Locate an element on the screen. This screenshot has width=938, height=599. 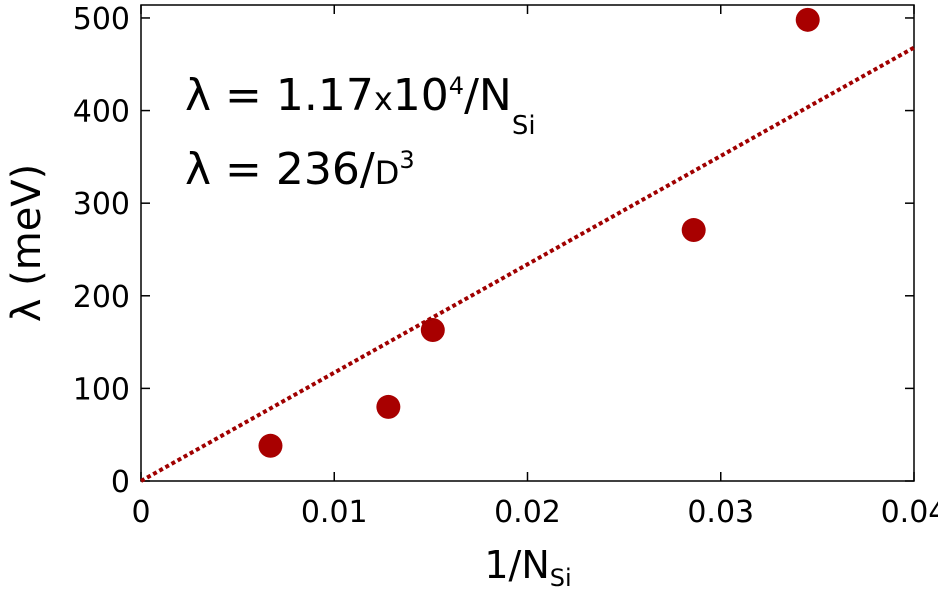
annotation-part: Si is located at coordinates (524, 126).